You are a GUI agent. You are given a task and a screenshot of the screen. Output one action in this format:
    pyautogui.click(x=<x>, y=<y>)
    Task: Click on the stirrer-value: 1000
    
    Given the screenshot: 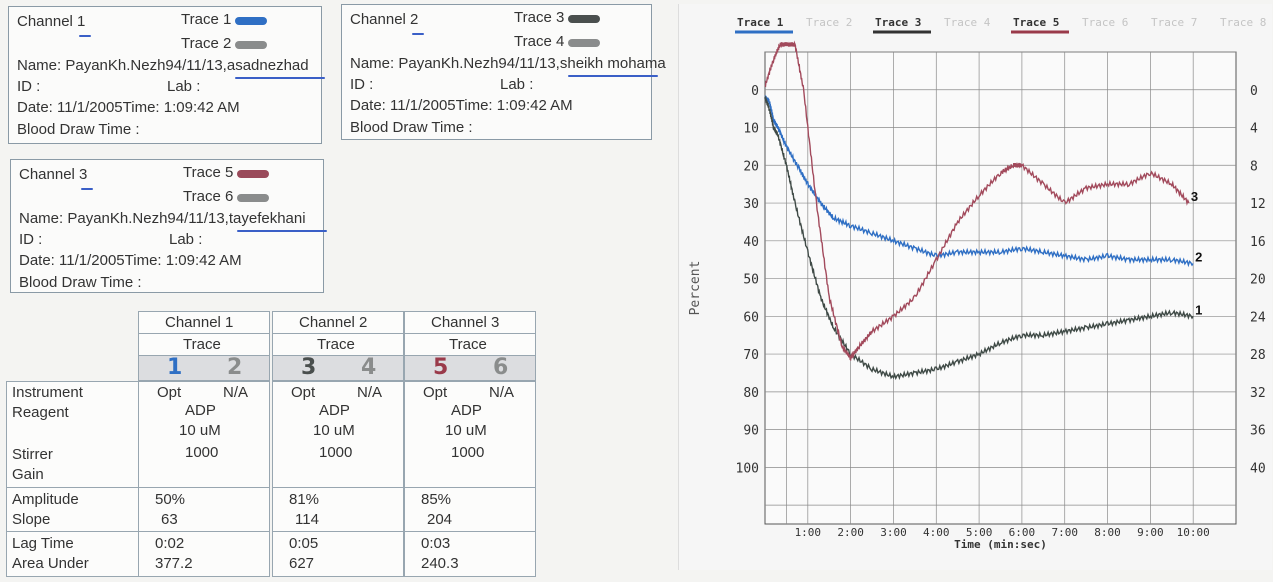 What is the action you would take?
    pyautogui.click(x=202, y=452)
    